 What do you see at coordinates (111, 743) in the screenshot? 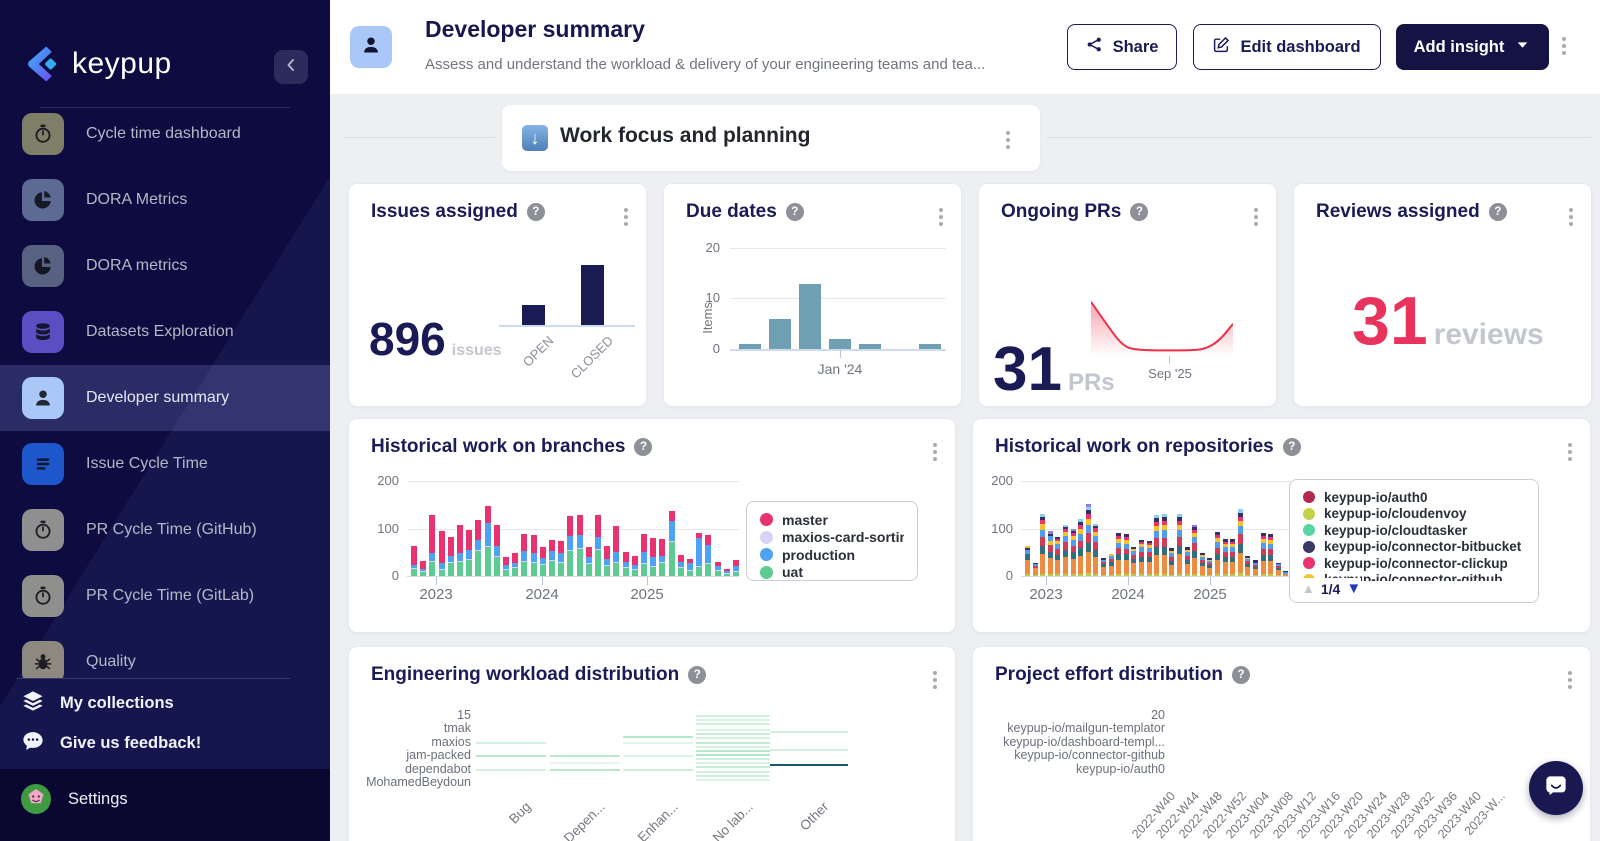
I see `sidebar-item-give-us-feedback-: Give us feedback!` at bounding box center [111, 743].